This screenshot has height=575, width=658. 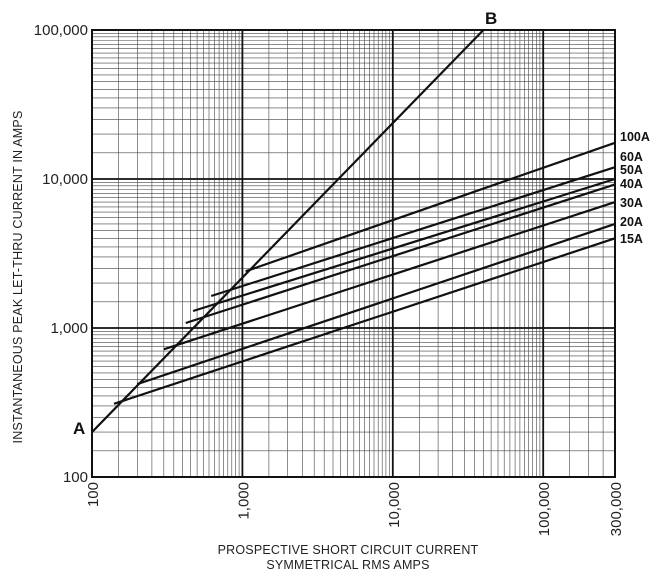 I want to click on x-axis-label-line-1: PROSPECTIVE SHORT CIRCUIT CURRENT, so click(x=348, y=550).